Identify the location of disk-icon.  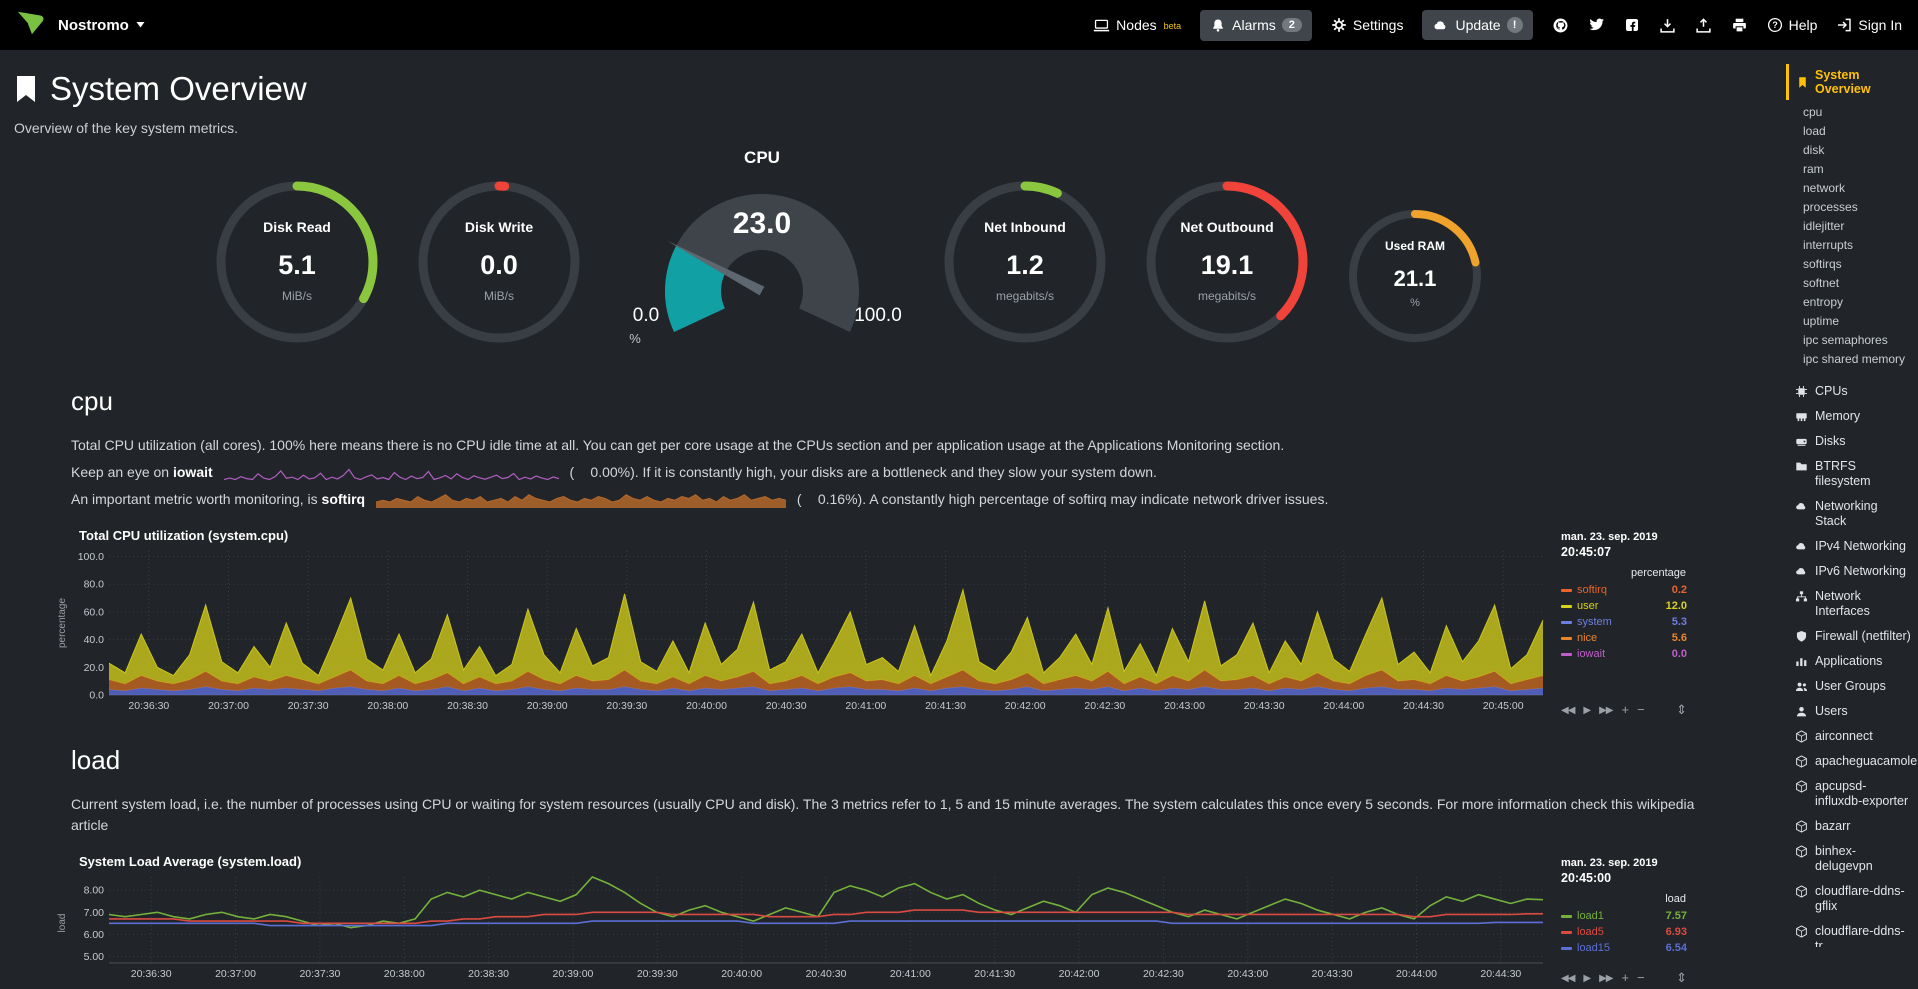
(1801, 441).